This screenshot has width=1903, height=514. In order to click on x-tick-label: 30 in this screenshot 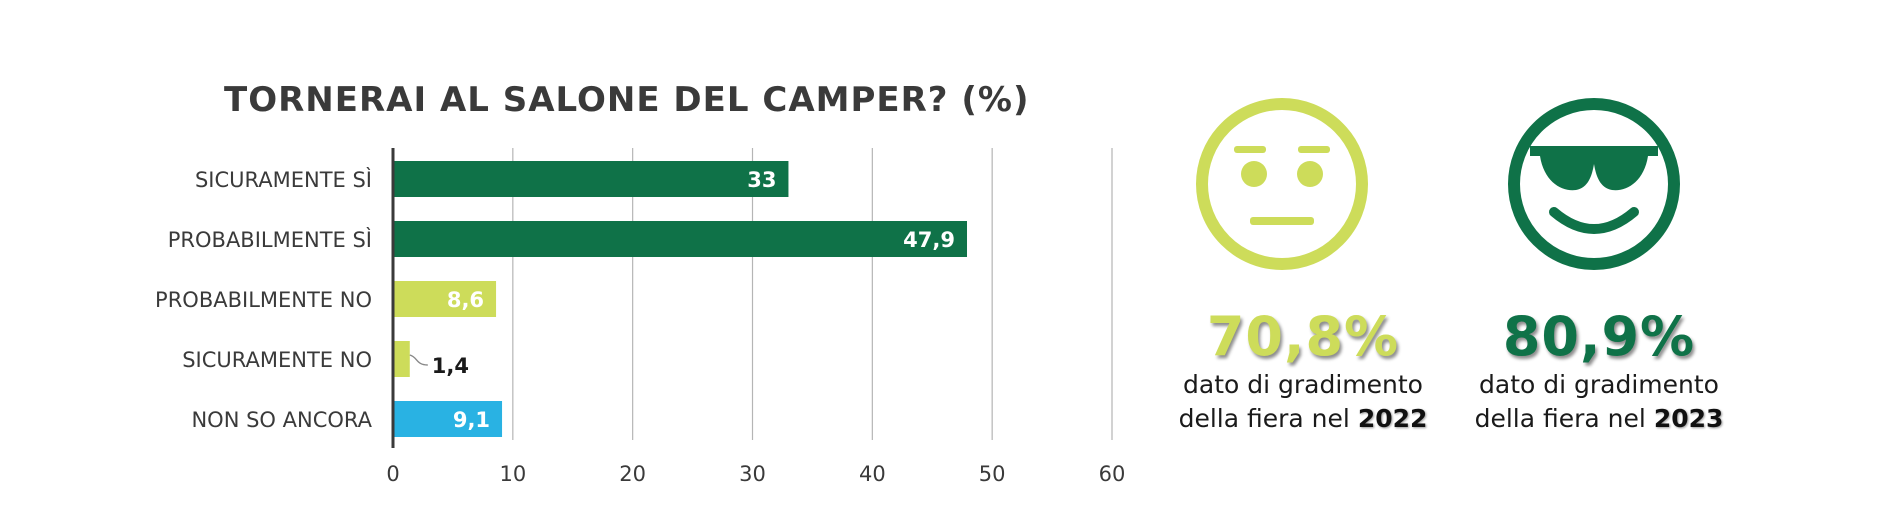, I will do `click(752, 474)`.